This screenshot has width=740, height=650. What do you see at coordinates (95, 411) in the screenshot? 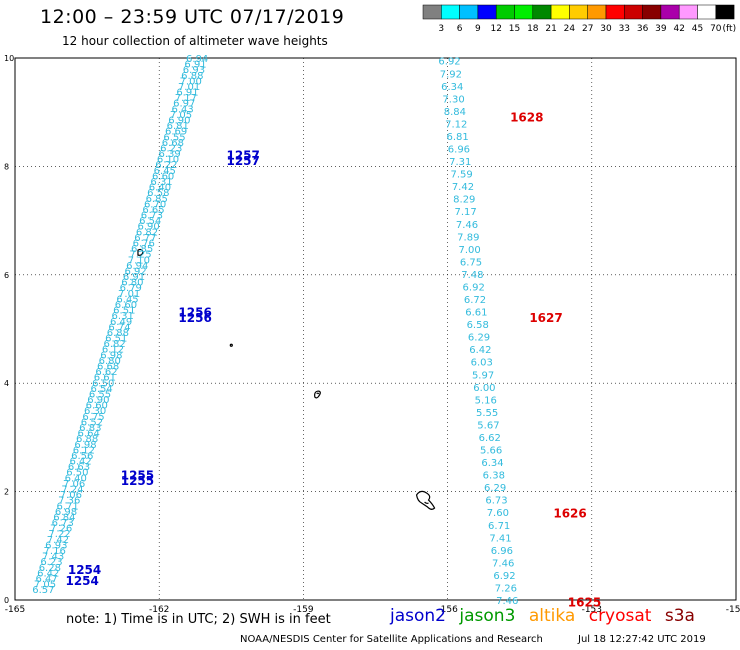
I see `swh-label: 6.30` at bounding box center [95, 411].